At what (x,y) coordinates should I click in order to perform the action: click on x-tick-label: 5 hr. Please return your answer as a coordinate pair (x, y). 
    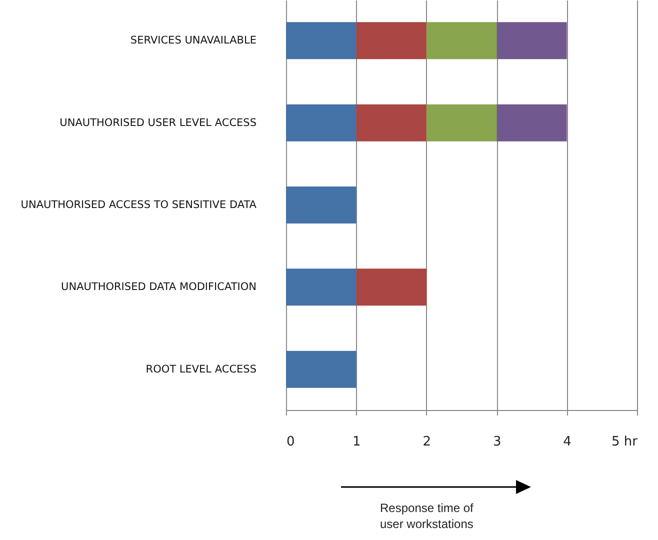
    Looking at the image, I should click on (625, 442).